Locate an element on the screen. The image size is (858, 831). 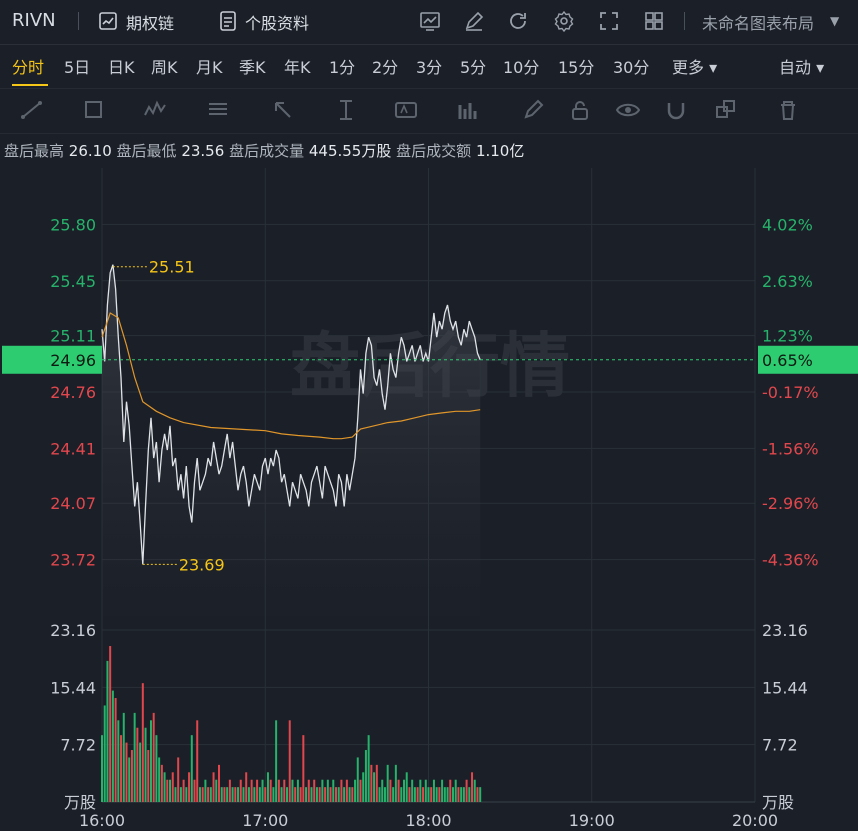
magnet-icon is located at coordinates (676, 110).